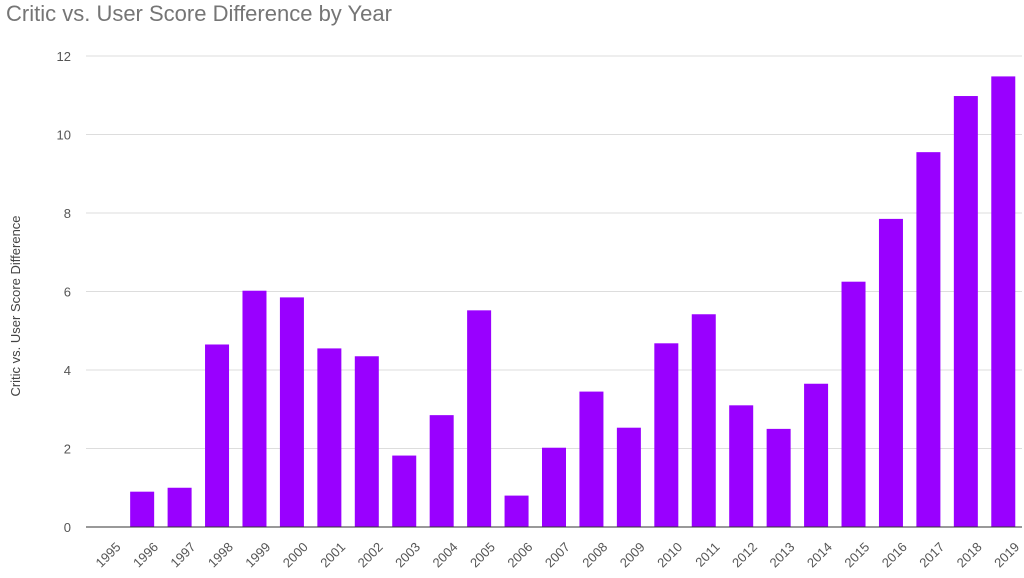  I want to click on x-tick-label-2017: 2017, so click(931, 554).